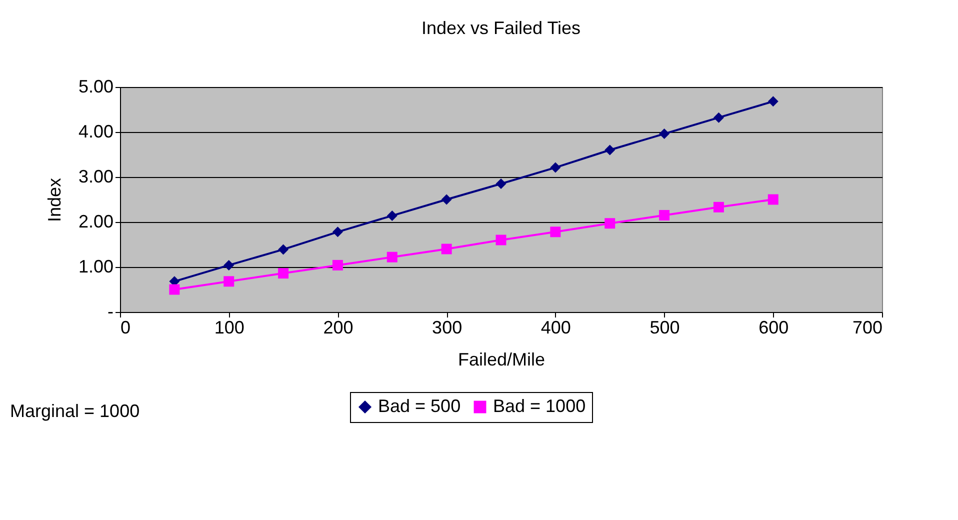 This screenshot has height=520, width=958. Describe the element at coordinates (96, 266) in the screenshot. I see `y-tick-label: 1.00` at that location.